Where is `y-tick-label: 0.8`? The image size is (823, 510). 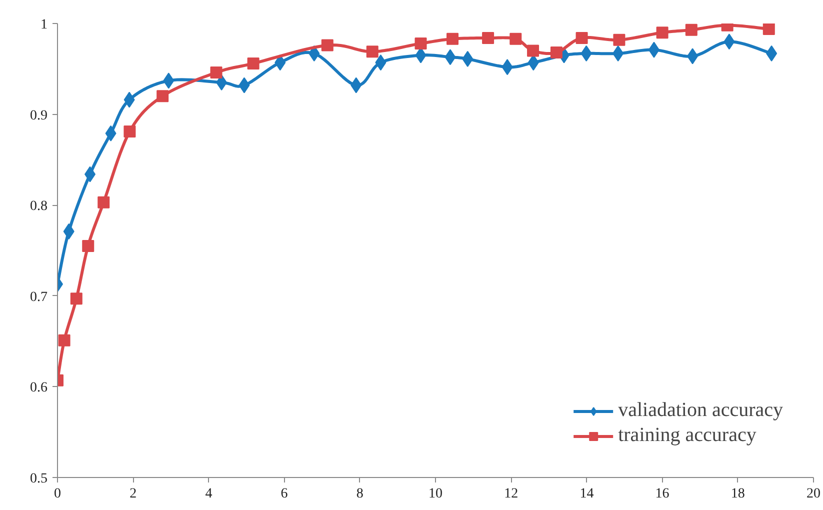 y-tick-label: 0.8 is located at coordinates (39, 206).